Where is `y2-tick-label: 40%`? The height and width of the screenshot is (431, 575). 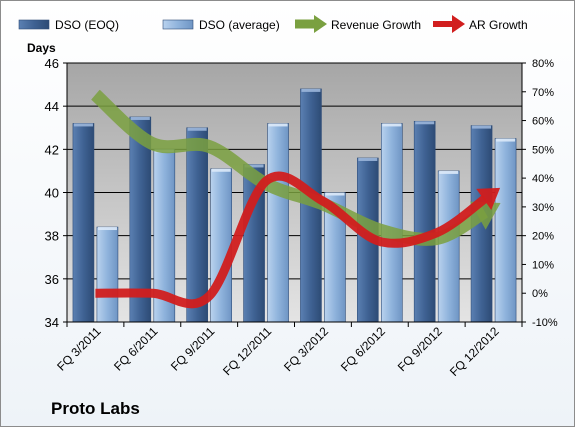
y2-tick-label: 40% is located at coordinates (543, 179).